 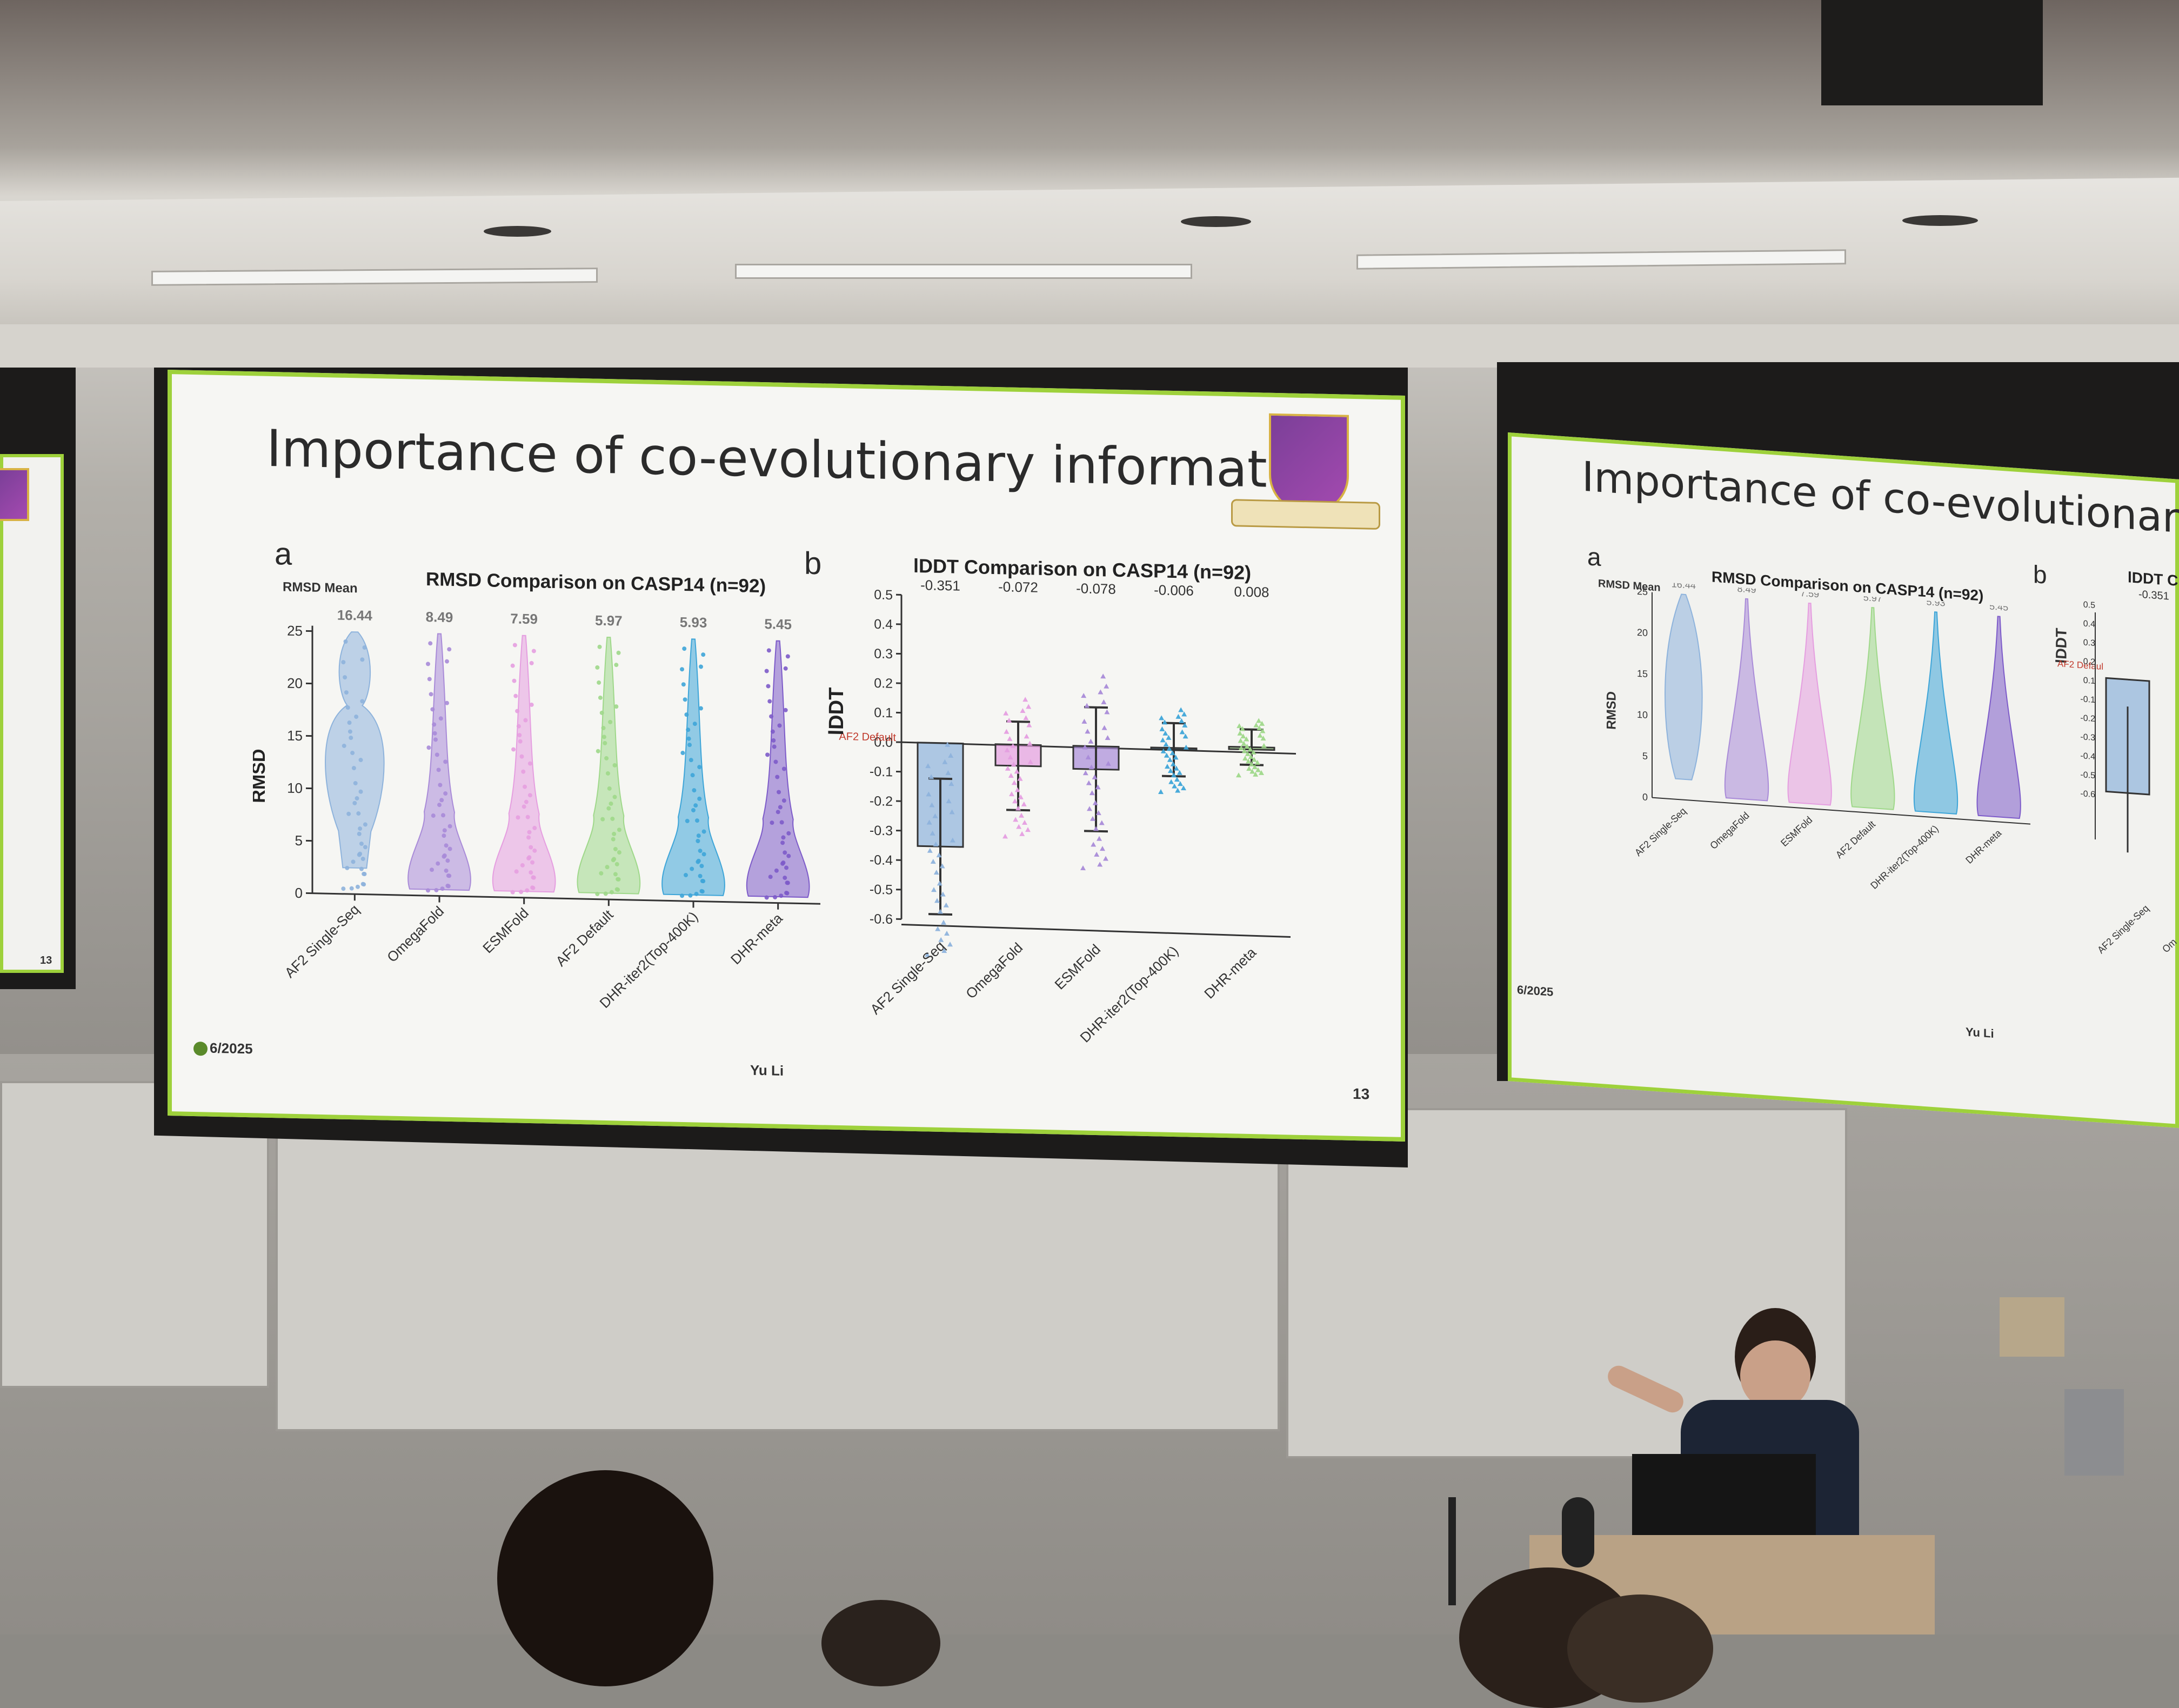 I want to click on value-label-1: -0.072, so click(x=1018, y=587).